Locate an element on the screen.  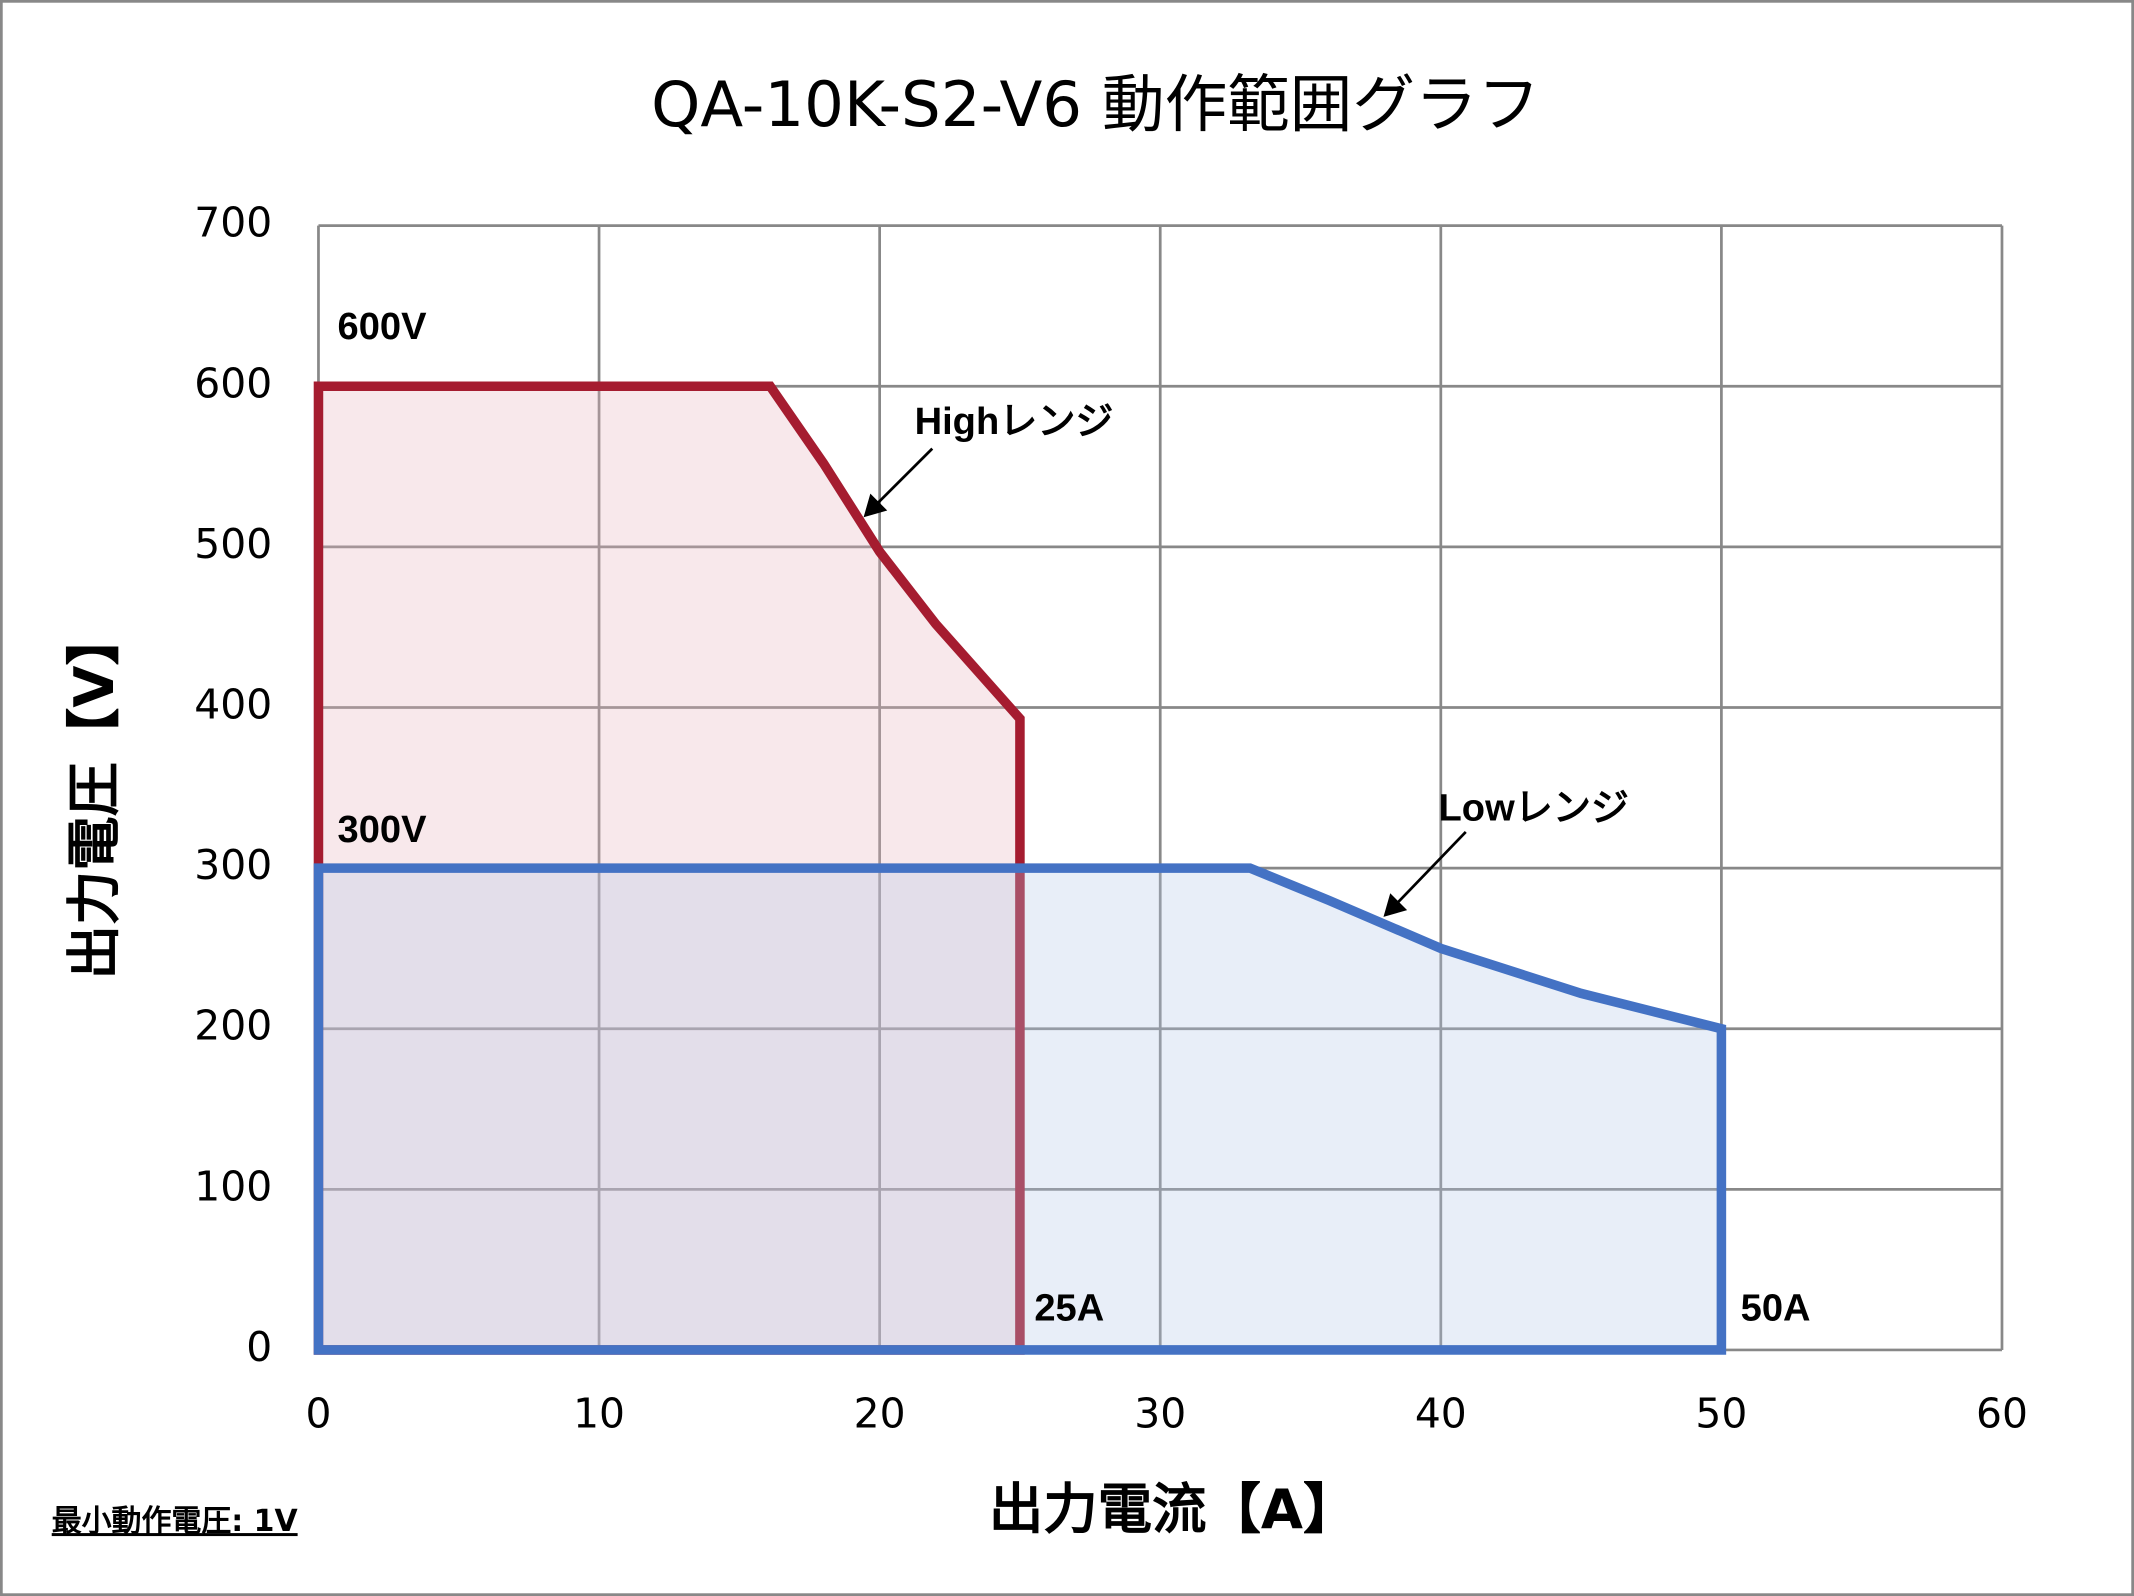
arrows is located at coordinates (1165, 682).